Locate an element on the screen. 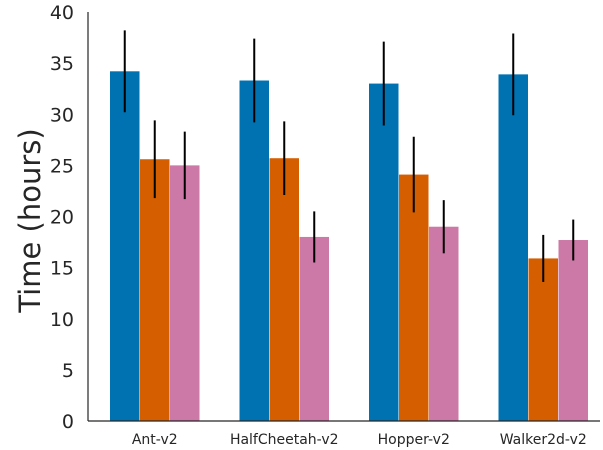 The width and height of the screenshot is (603, 450). x-tick-label: Ant-v2 is located at coordinates (155, 440).